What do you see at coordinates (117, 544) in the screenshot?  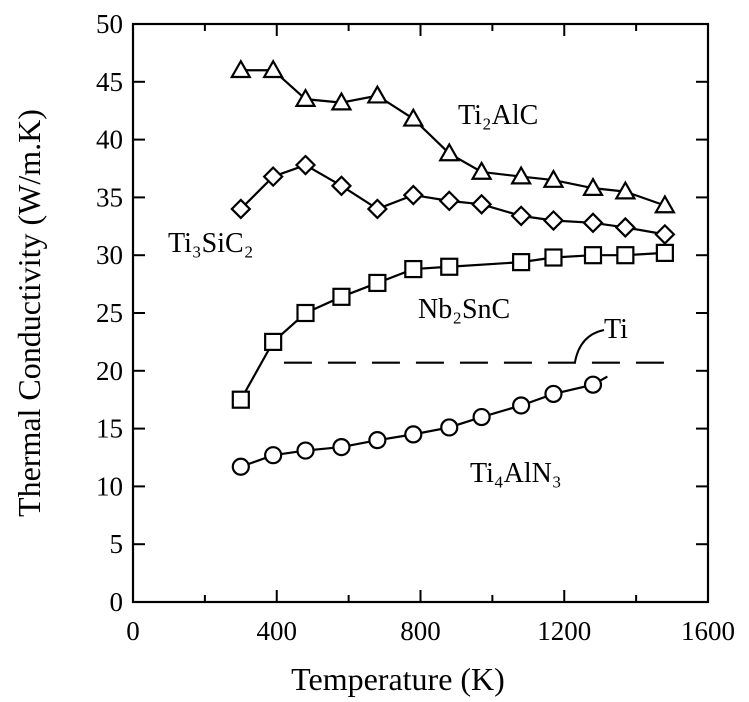 I see `y-tick-label: 5` at bounding box center [117, 544].